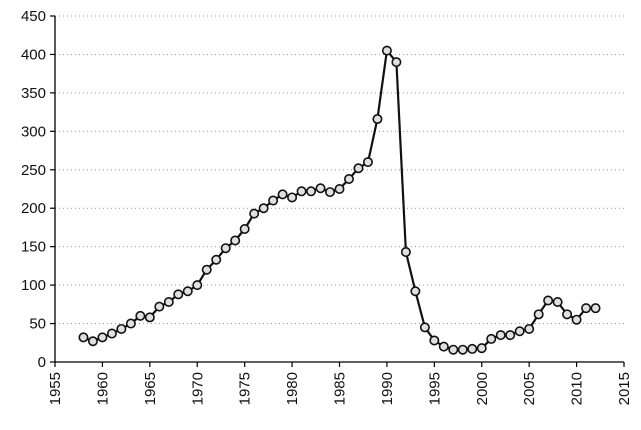 The width and height of the screenshot is (641, 430). Describe the element at coordinates (577, 388) in the screenshot. I see `x-tick-label: 2010` at that location.